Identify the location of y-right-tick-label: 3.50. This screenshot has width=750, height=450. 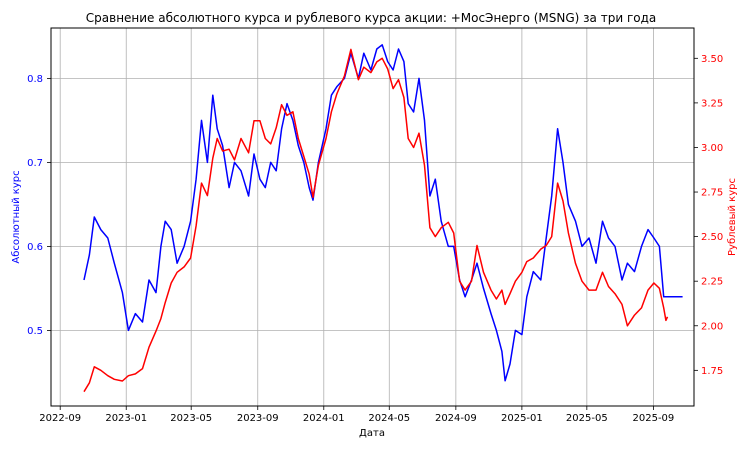
(712, 59).